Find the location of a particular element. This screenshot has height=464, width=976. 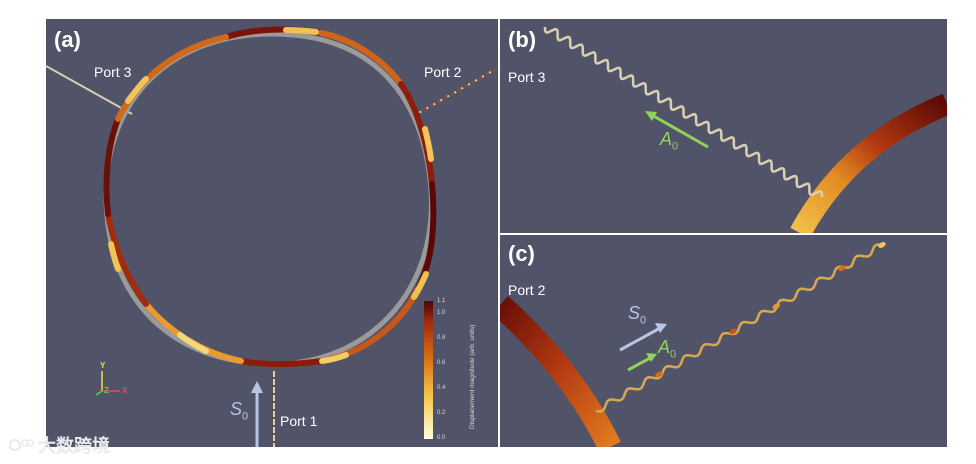

port3-wavy-waveguide is located at coordinates (683, 112).